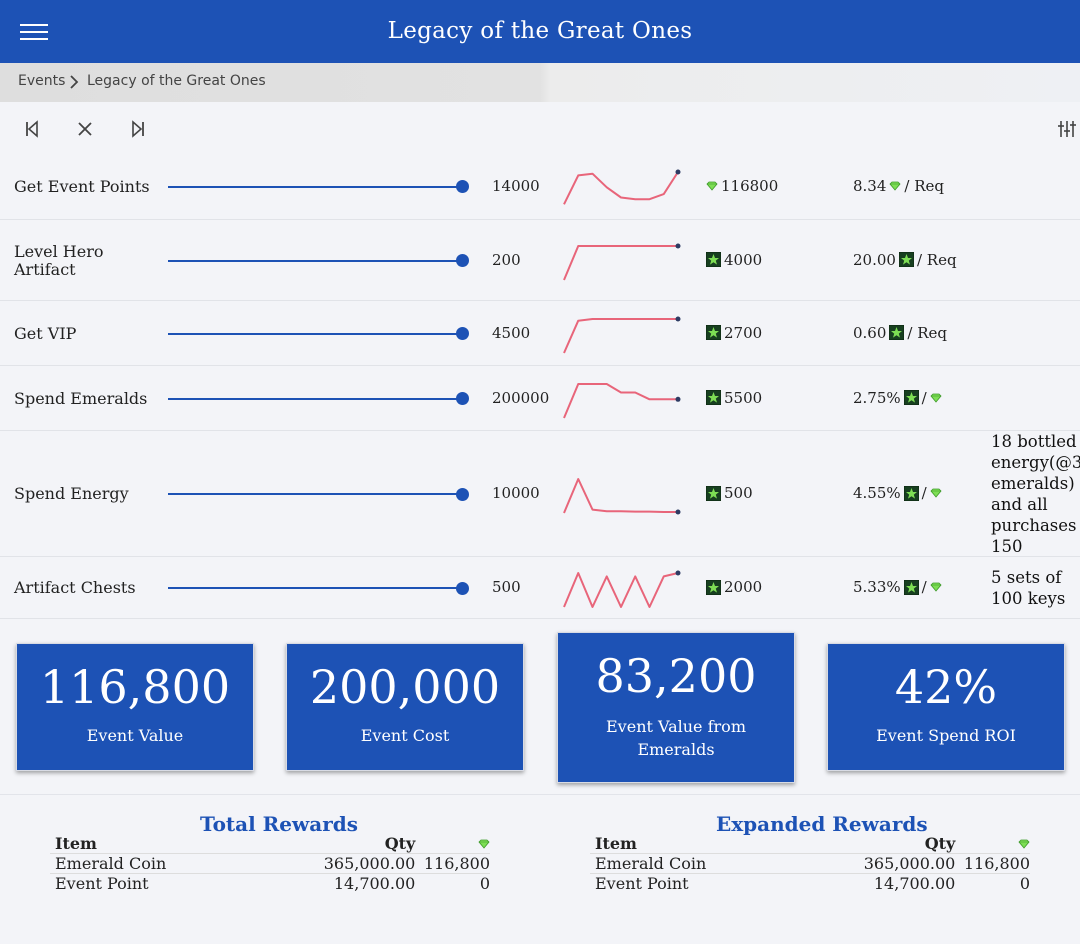 The width and height of the screenshot is (1080, 944). I want to click on value-text: 2700, so click(743, 332).